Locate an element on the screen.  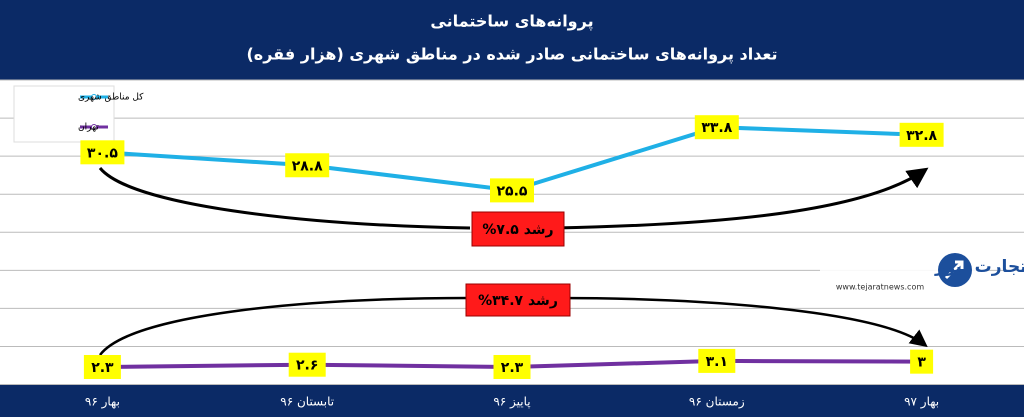
x-tick-label: بهار ۹۶ is located at coordinates (102, 402).